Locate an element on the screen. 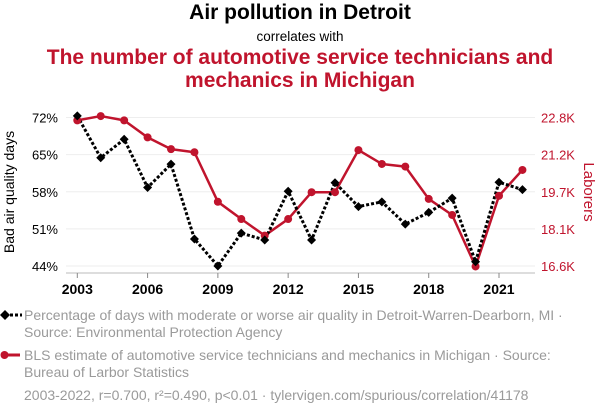  y-tick-label-right: 16.6K is located at coordinates (558, 266).